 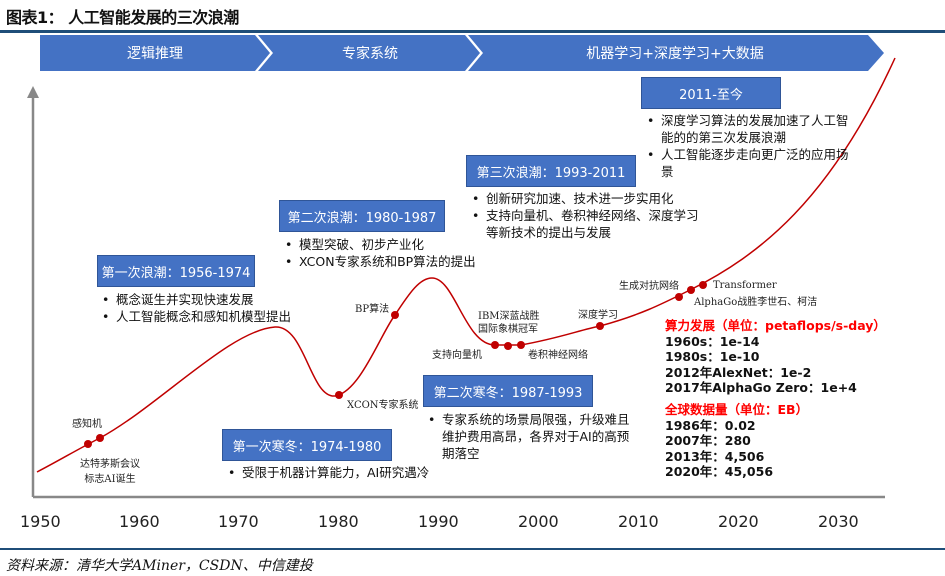 I want to click on x-tick-label: 2000, so click(x=538, y=521).